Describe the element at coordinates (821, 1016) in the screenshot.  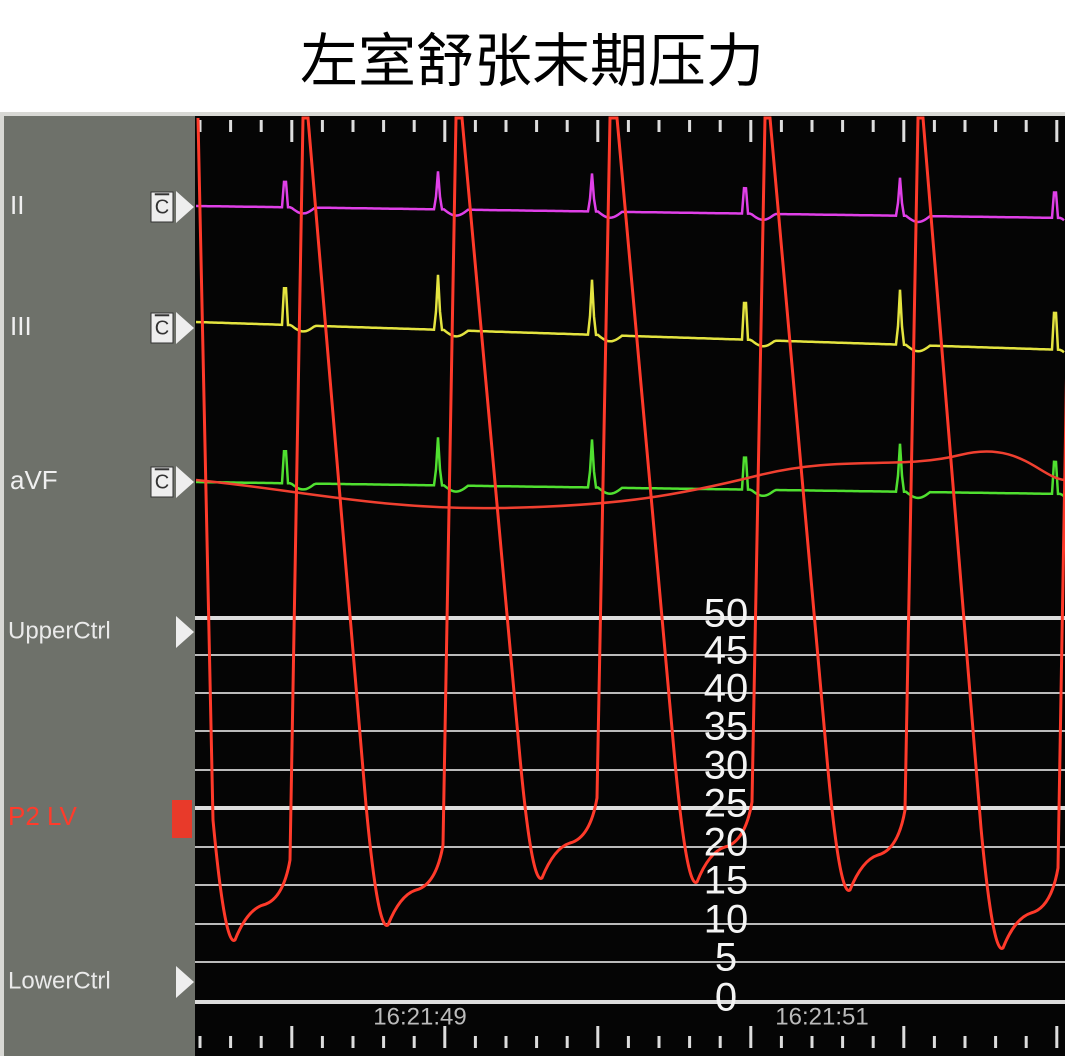
I see `time-label: 16:21:51` at that location.